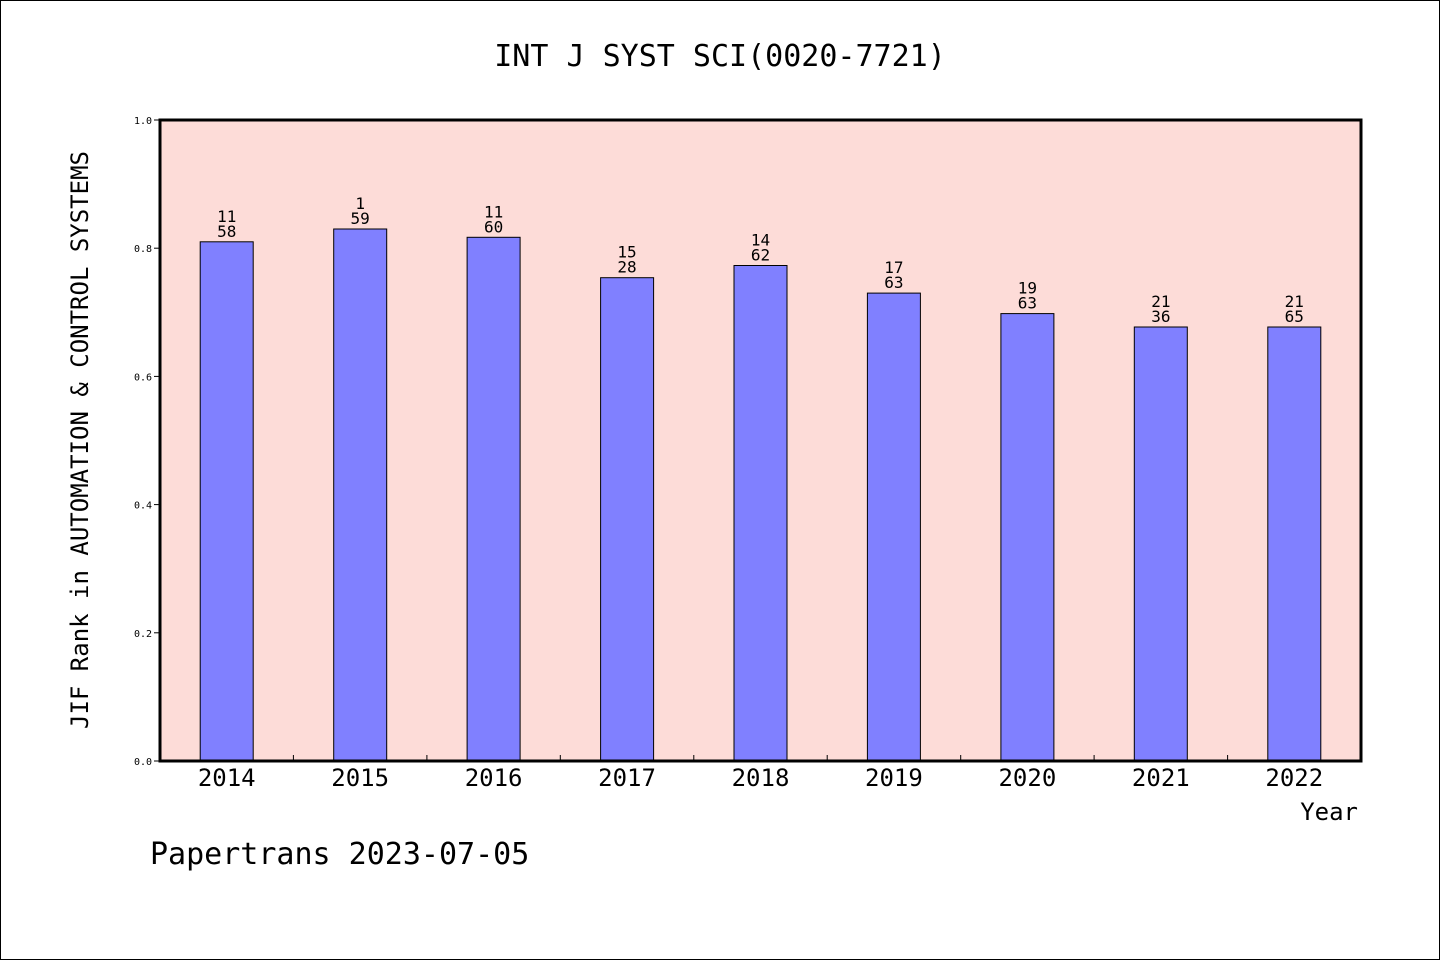 The width and height of the screenshot is (1440, 960). Describe the element at coordinates (1027, 778) in the screenshot. I see `x-tick-label-2020: 2020` at that location.